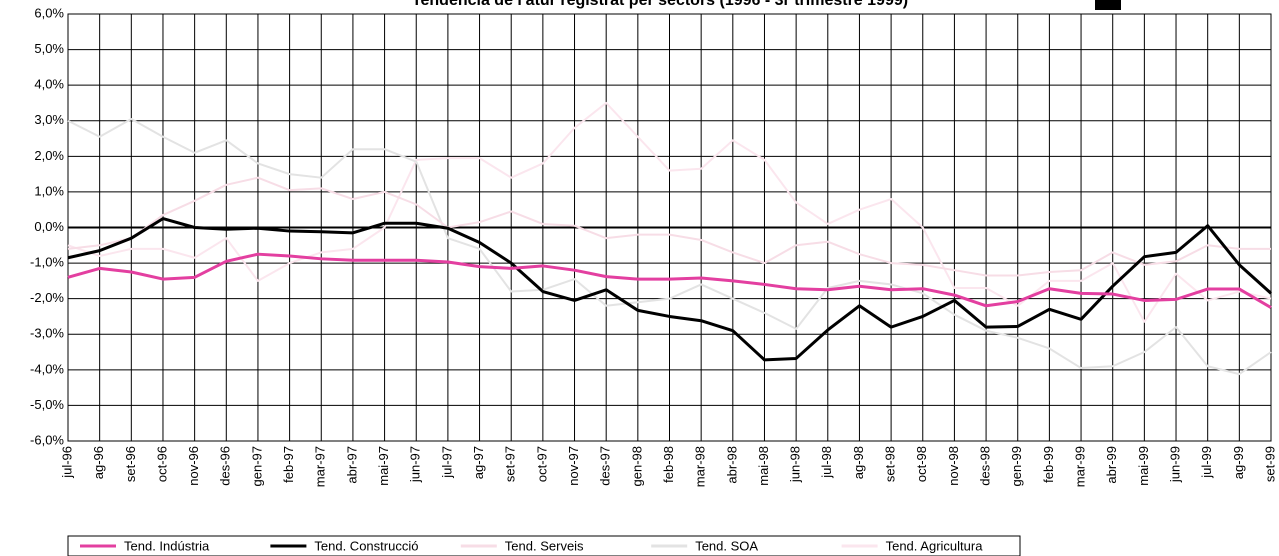 This screenshot has width=1279, height=556. I want to click on title-box, so click(1108, 5).